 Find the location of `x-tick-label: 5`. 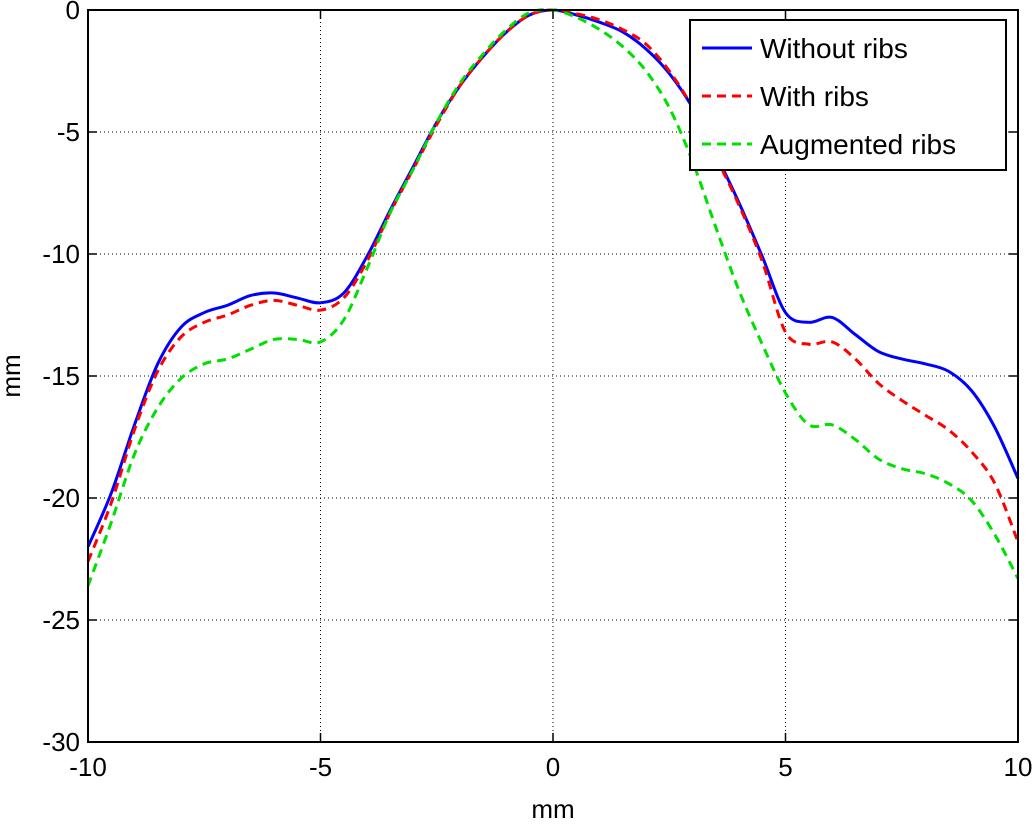

x-tick-label: 5 is located at coordinates (785, 767).